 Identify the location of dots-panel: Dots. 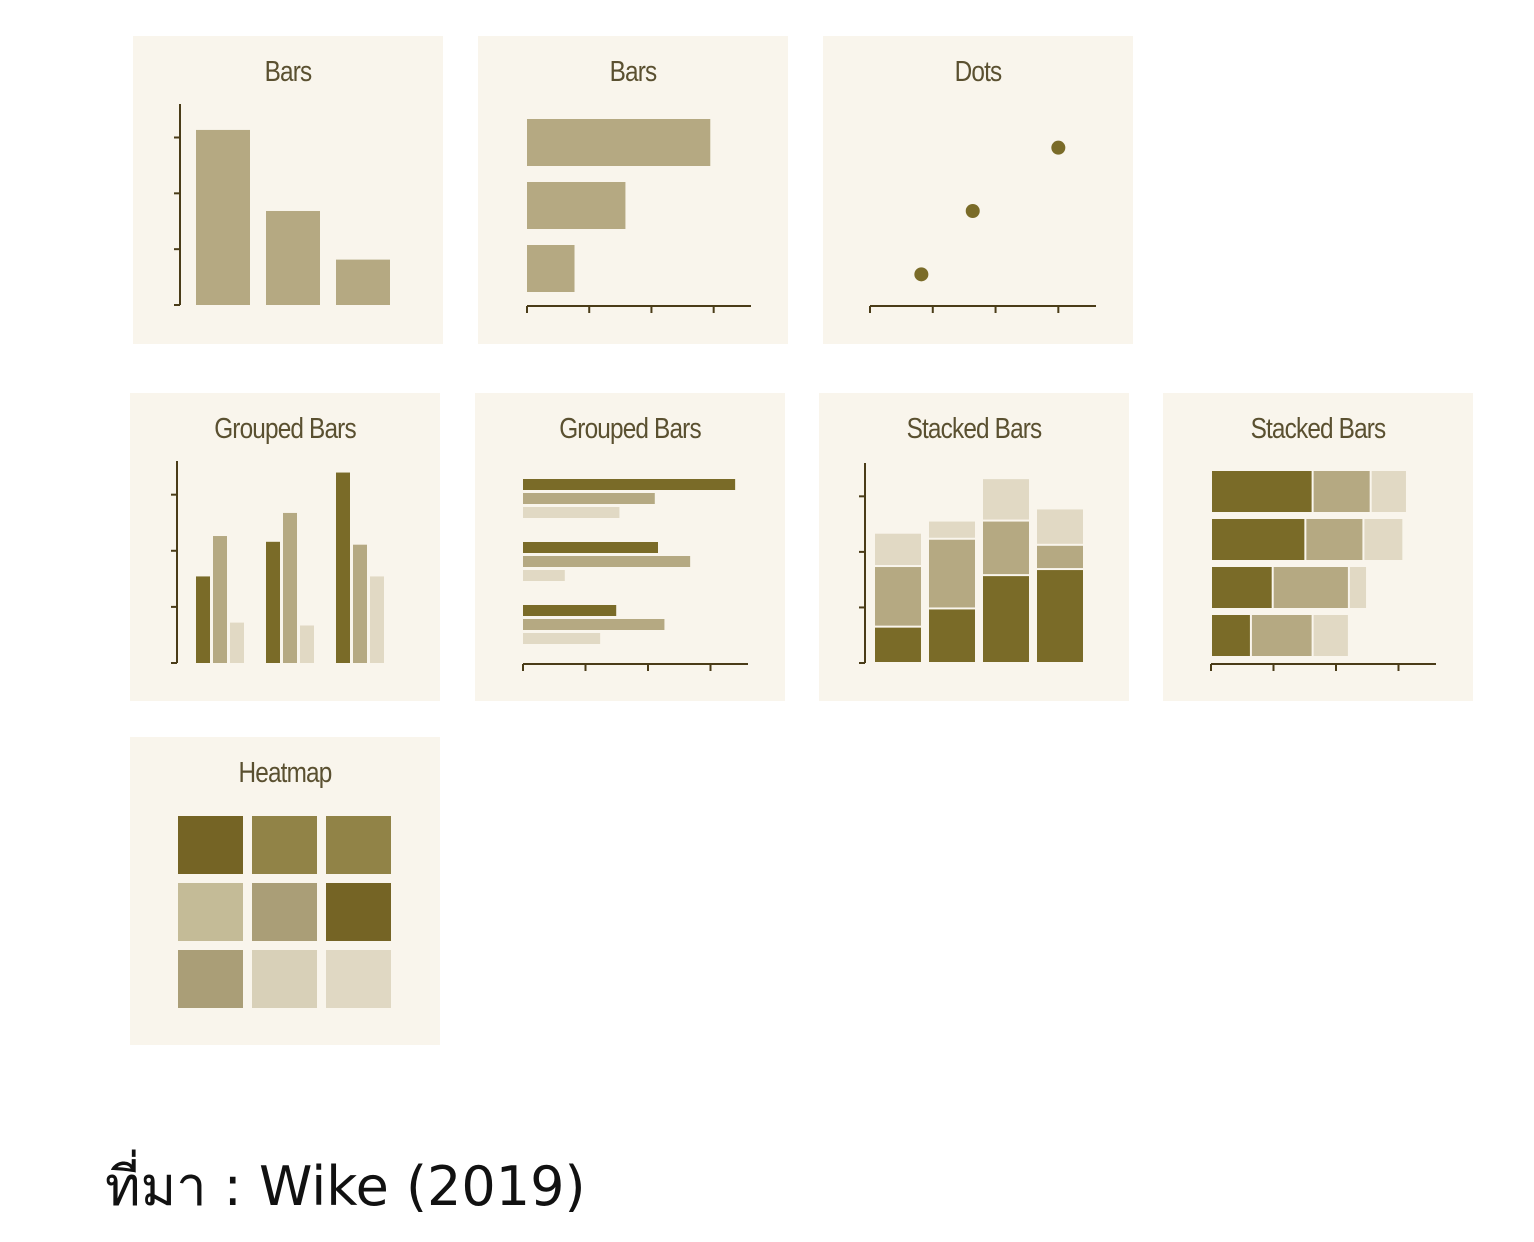
(978, 190).